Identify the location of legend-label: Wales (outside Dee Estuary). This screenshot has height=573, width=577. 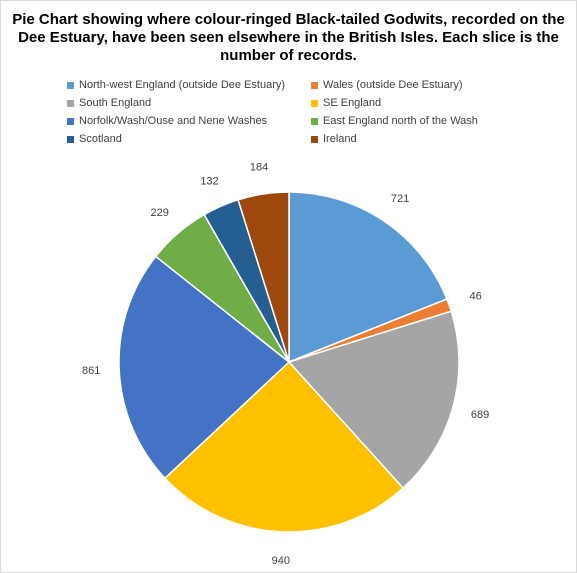
(393, 85).